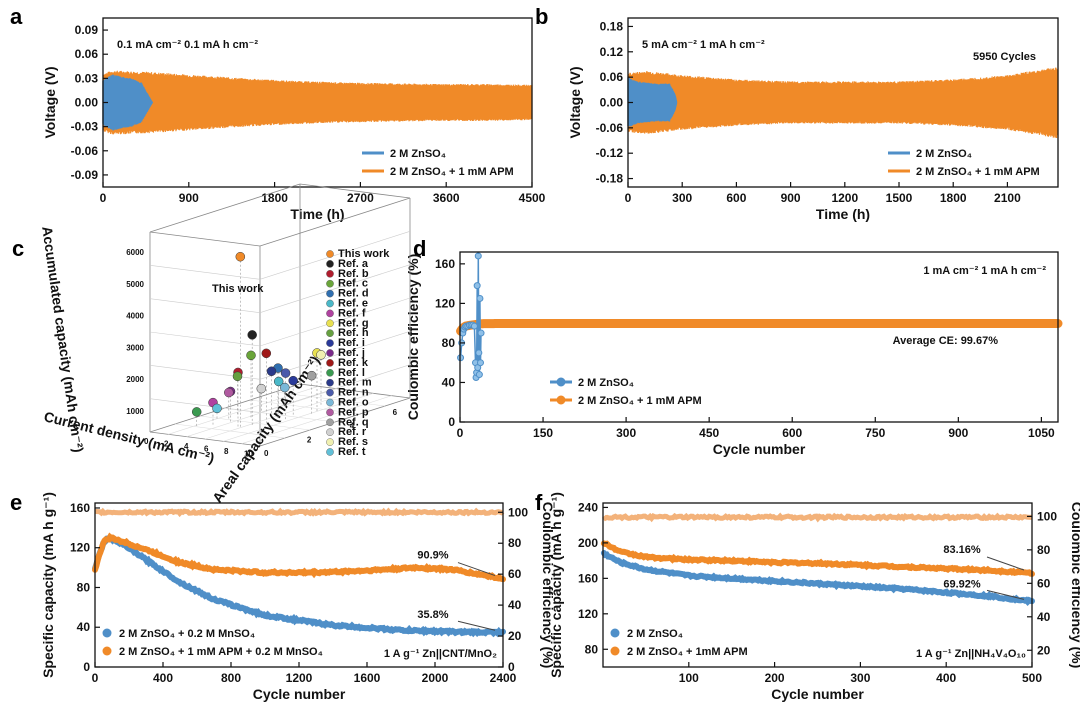  What do you see at coordinates (962, 584) in the screenshot?
I see `retention-label-blue: 69.92%` at bounding box center [962, 584].